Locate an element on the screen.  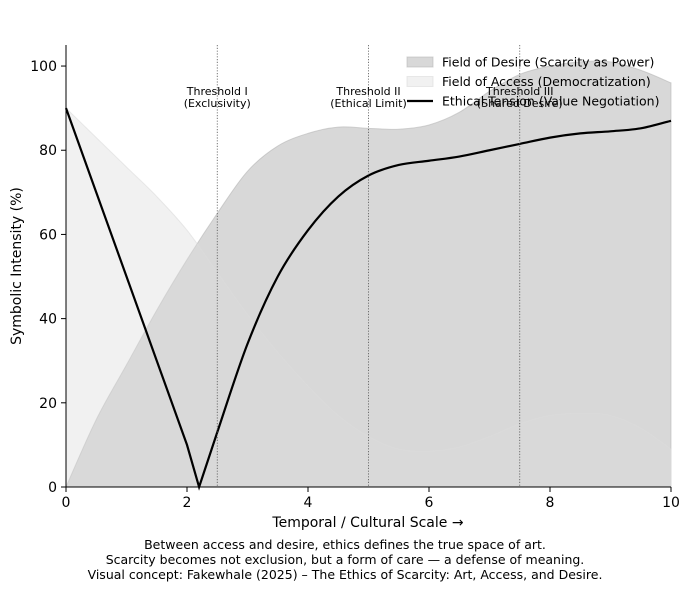
x-tick-label-4: 4 is located at coordinates (308, 503).